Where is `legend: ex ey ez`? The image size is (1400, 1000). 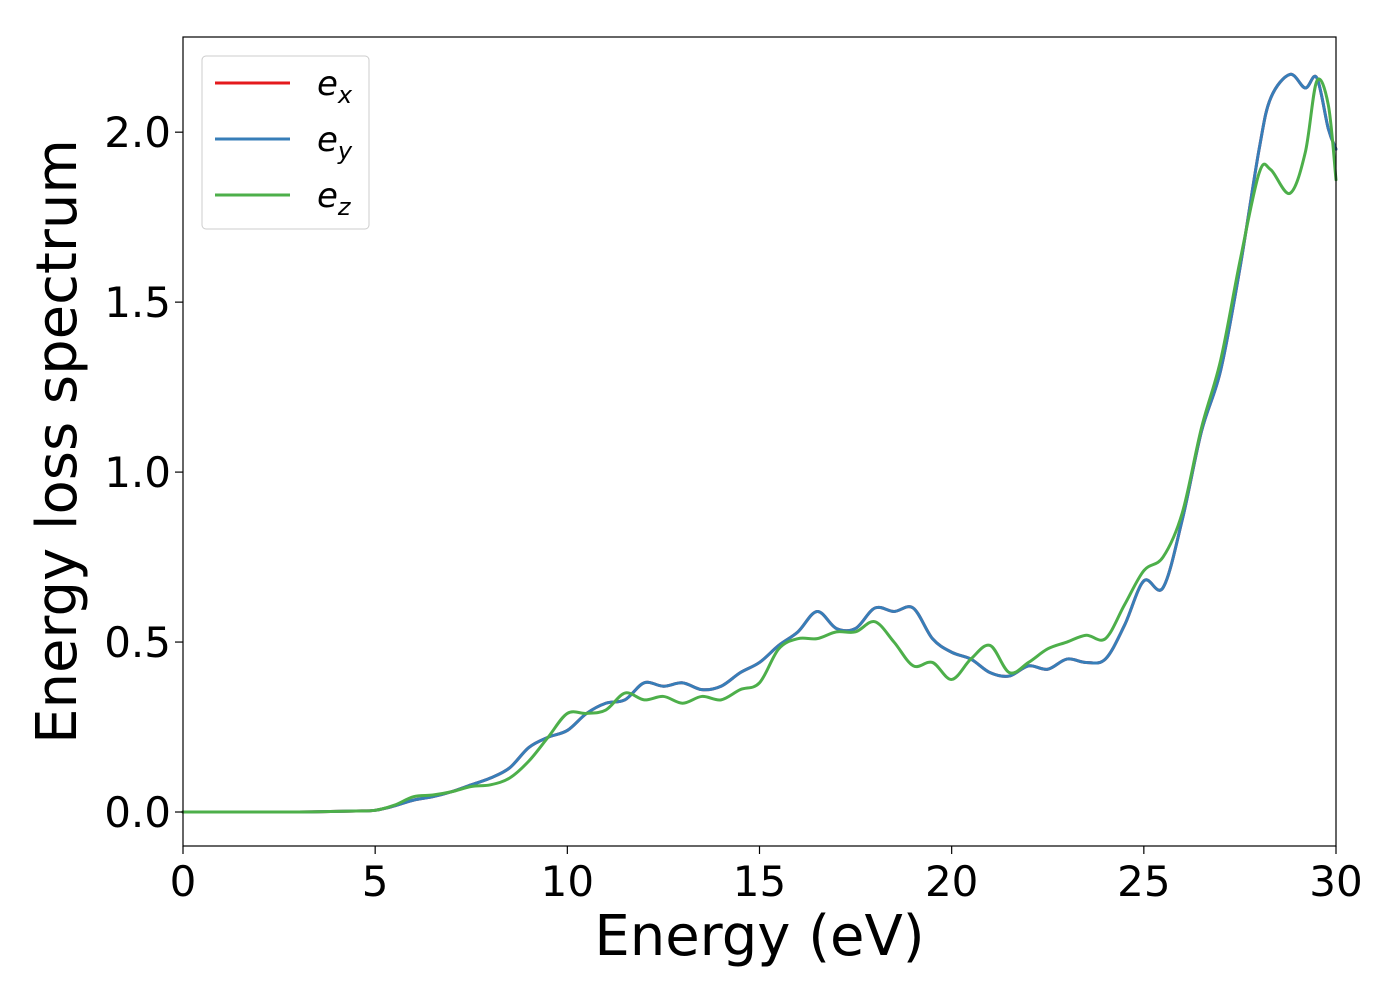 legend: ex ey ez is located at coordinates (285, 142).